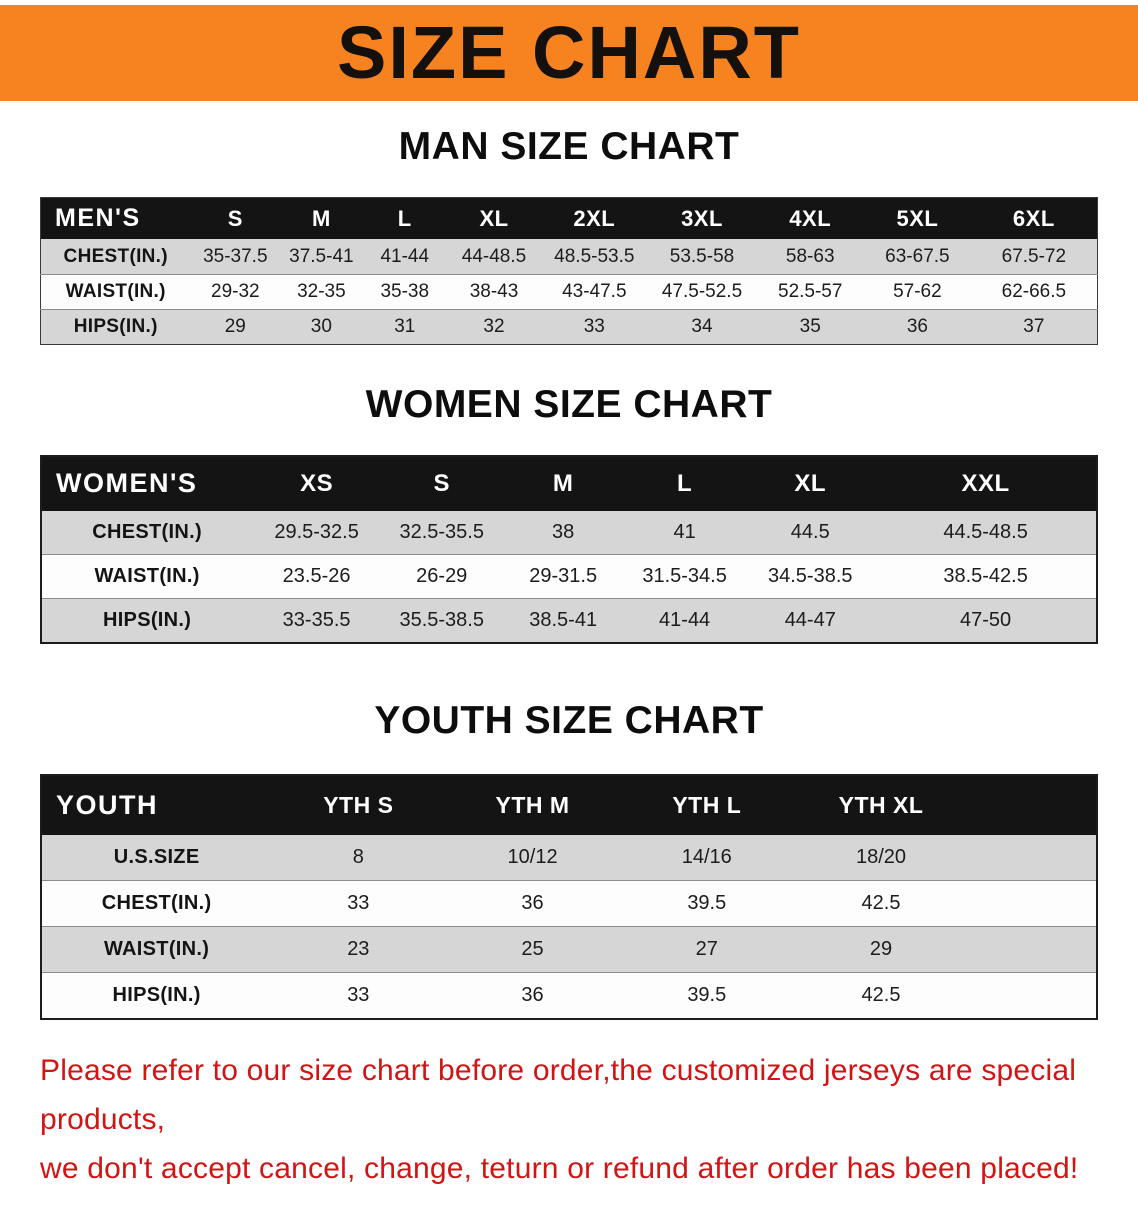  I want to click on table-corner-label: YOUTH, so click(107, 804).